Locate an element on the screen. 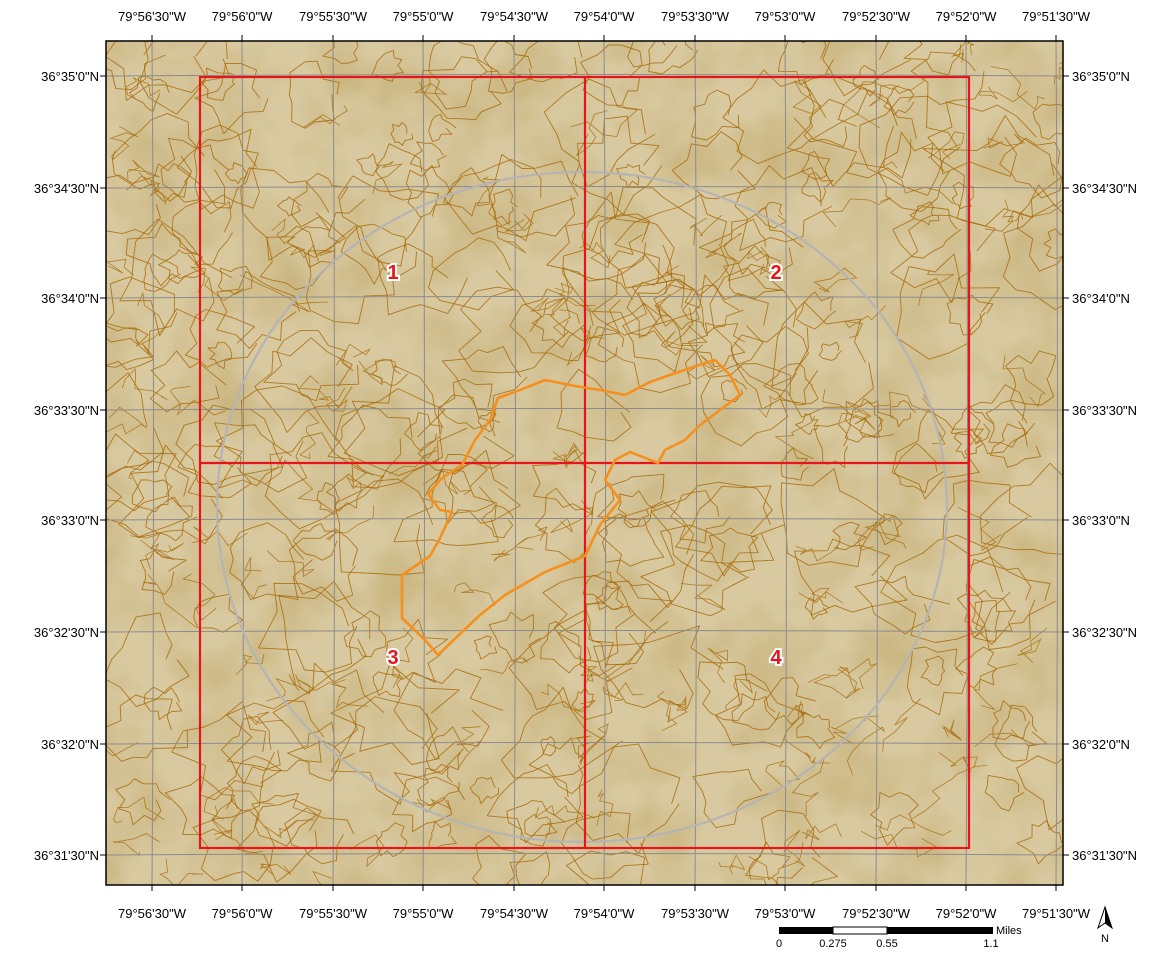 This screenshot has width=1167, height=955. longitude-label-bottom: 79°52'30"W is located at coordinates (876, 913).